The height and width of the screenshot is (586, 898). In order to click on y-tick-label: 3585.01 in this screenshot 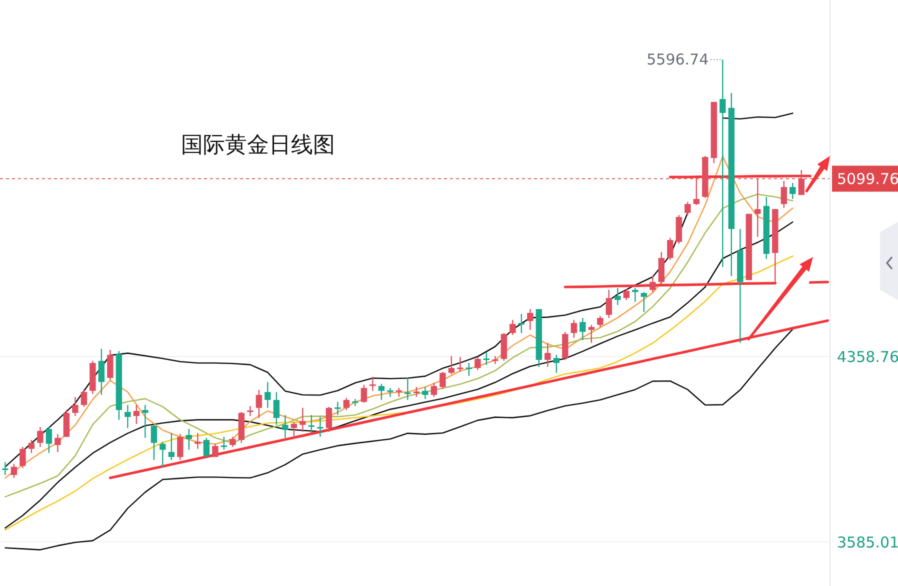, I will do `click(867, 542)`.